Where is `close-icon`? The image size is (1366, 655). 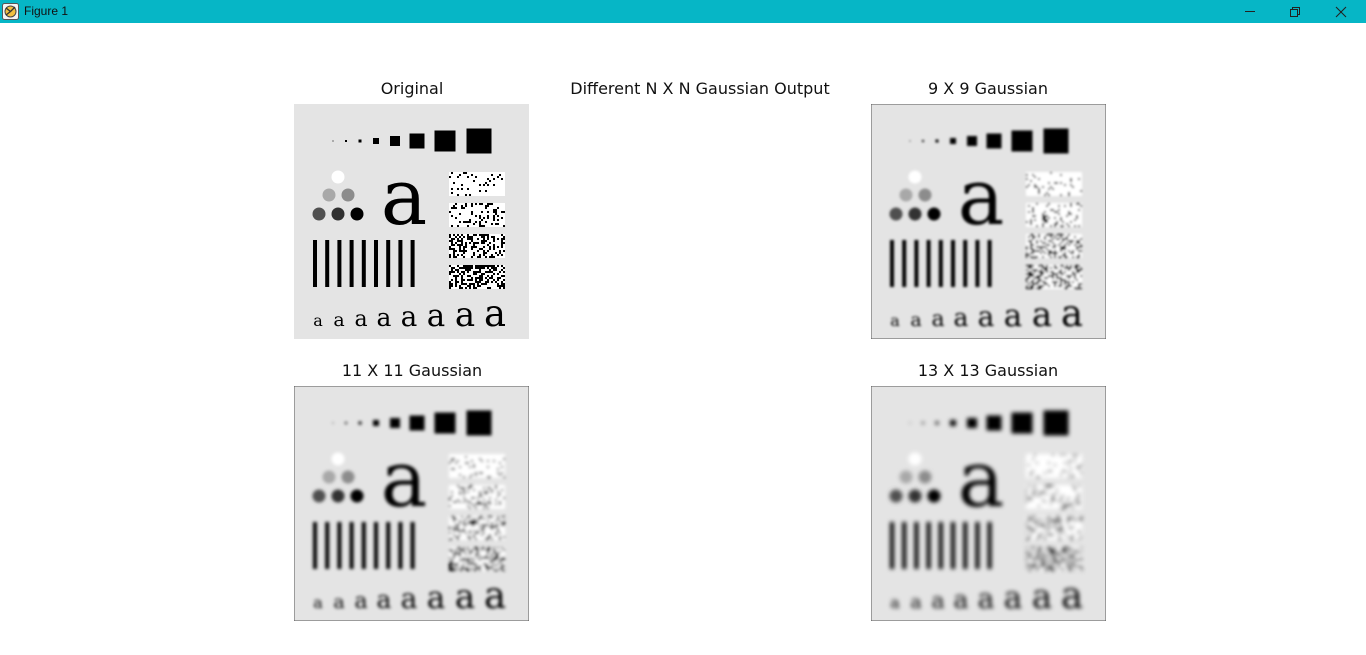
close-icon is located at coordinates (1341, 12).